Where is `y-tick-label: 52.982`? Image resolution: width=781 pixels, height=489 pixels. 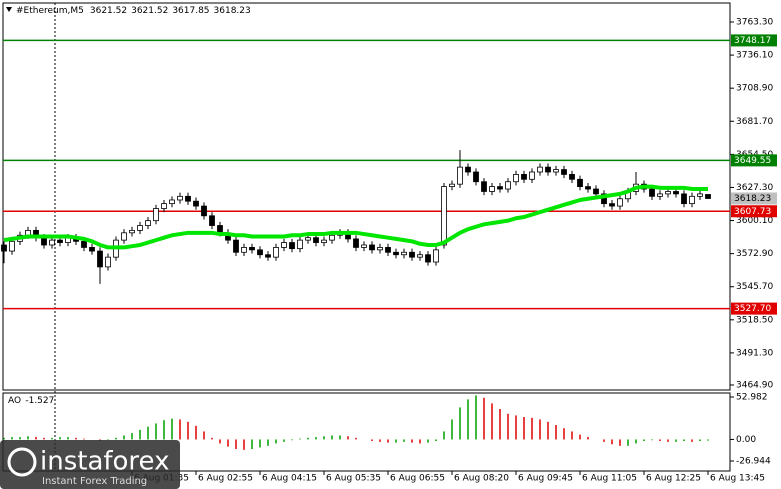 y-tick-label: 52.982 is located at coordinates (752, 398).